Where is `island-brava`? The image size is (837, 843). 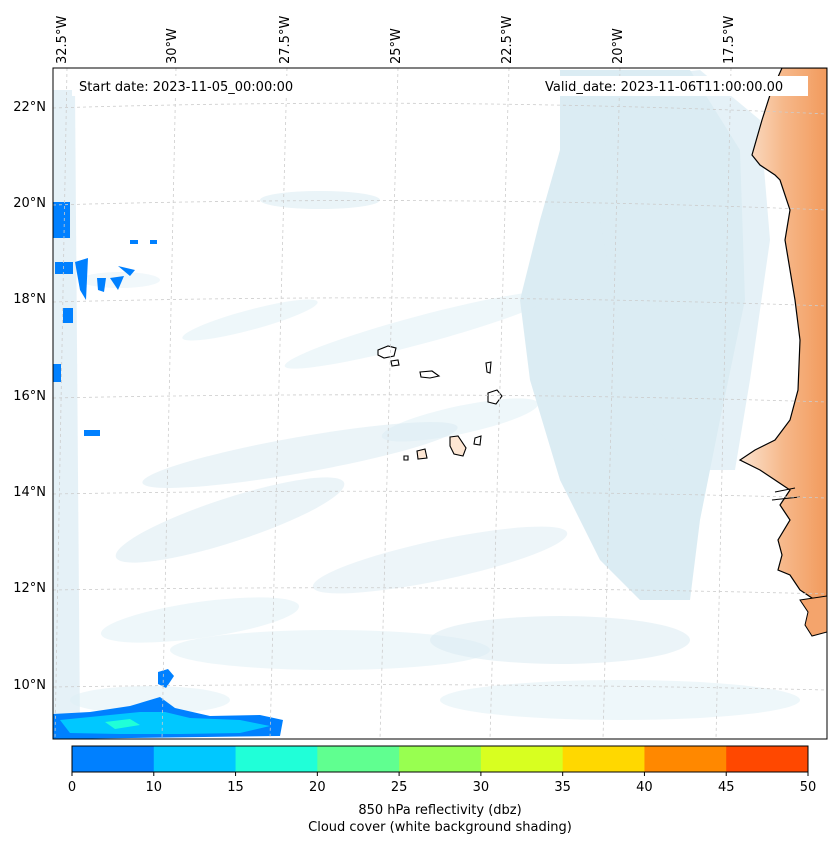 island-brava is located at coordinates (406, 458).